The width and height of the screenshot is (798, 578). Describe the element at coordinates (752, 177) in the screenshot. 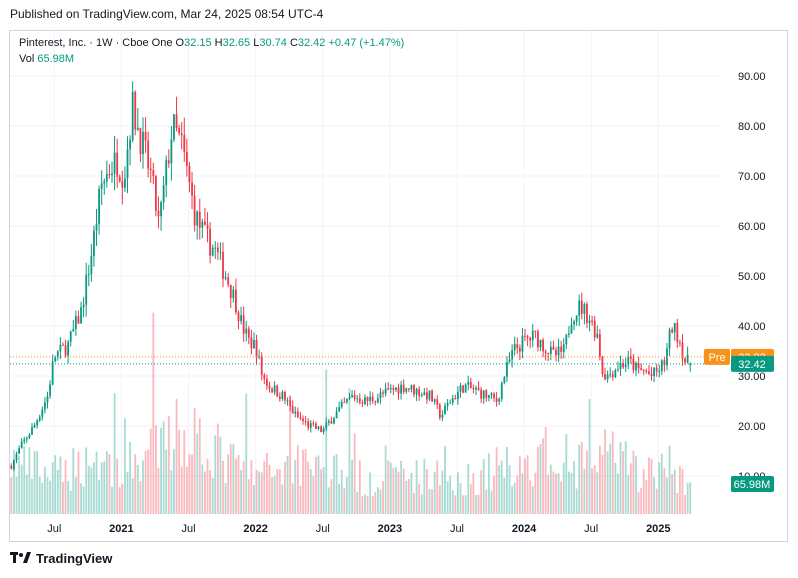

I see `y-tick-label: 70.00` at that location.